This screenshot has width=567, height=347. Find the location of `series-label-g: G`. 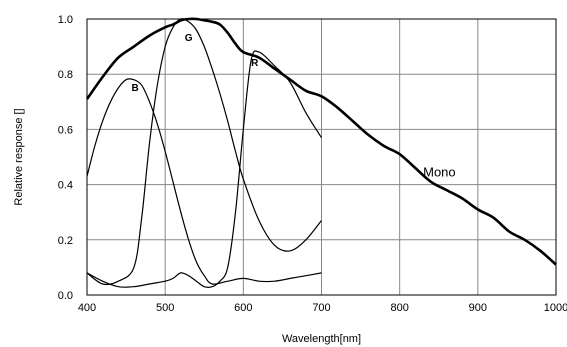

series-label-g: G is located at coordinates (189, 38).